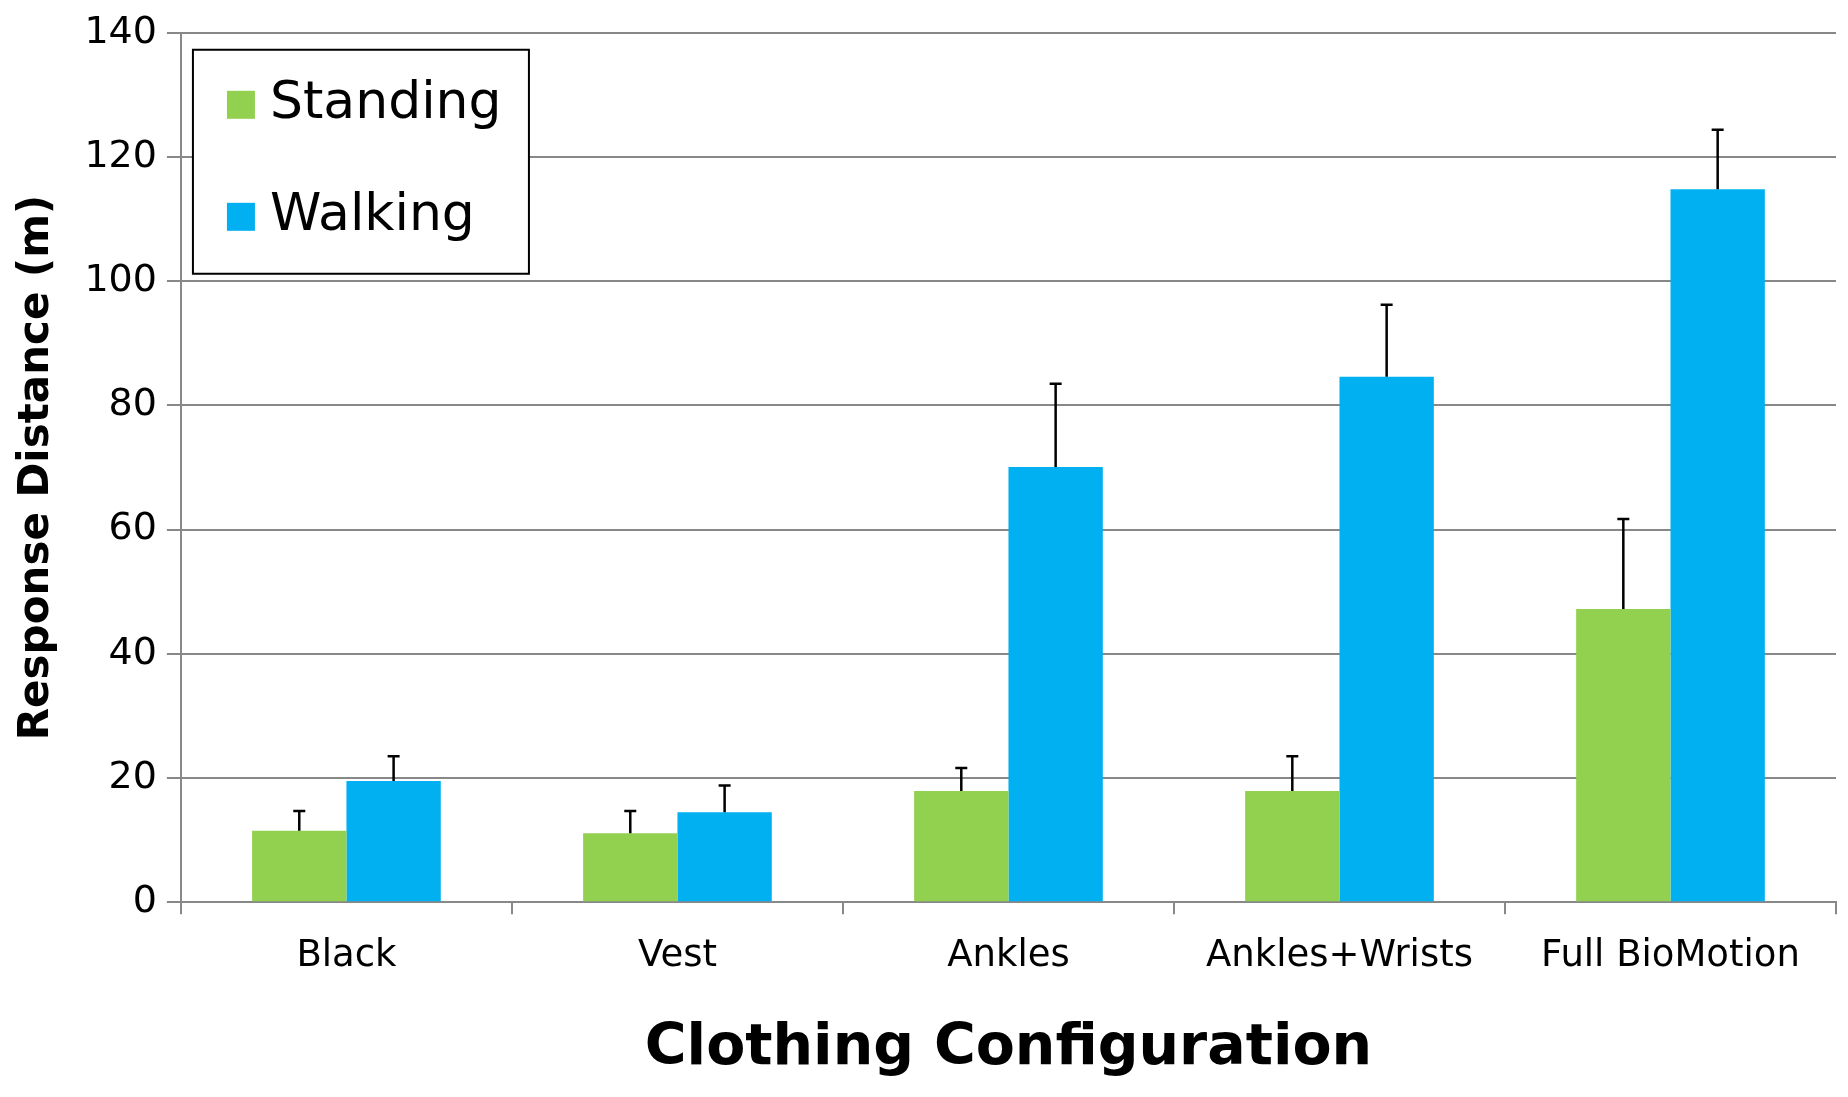 This screenshot has height=1097, width=1848. Describe the element at coordinates (347, 954) in the screenshot. I see `x-tick-label: Black` at that location.